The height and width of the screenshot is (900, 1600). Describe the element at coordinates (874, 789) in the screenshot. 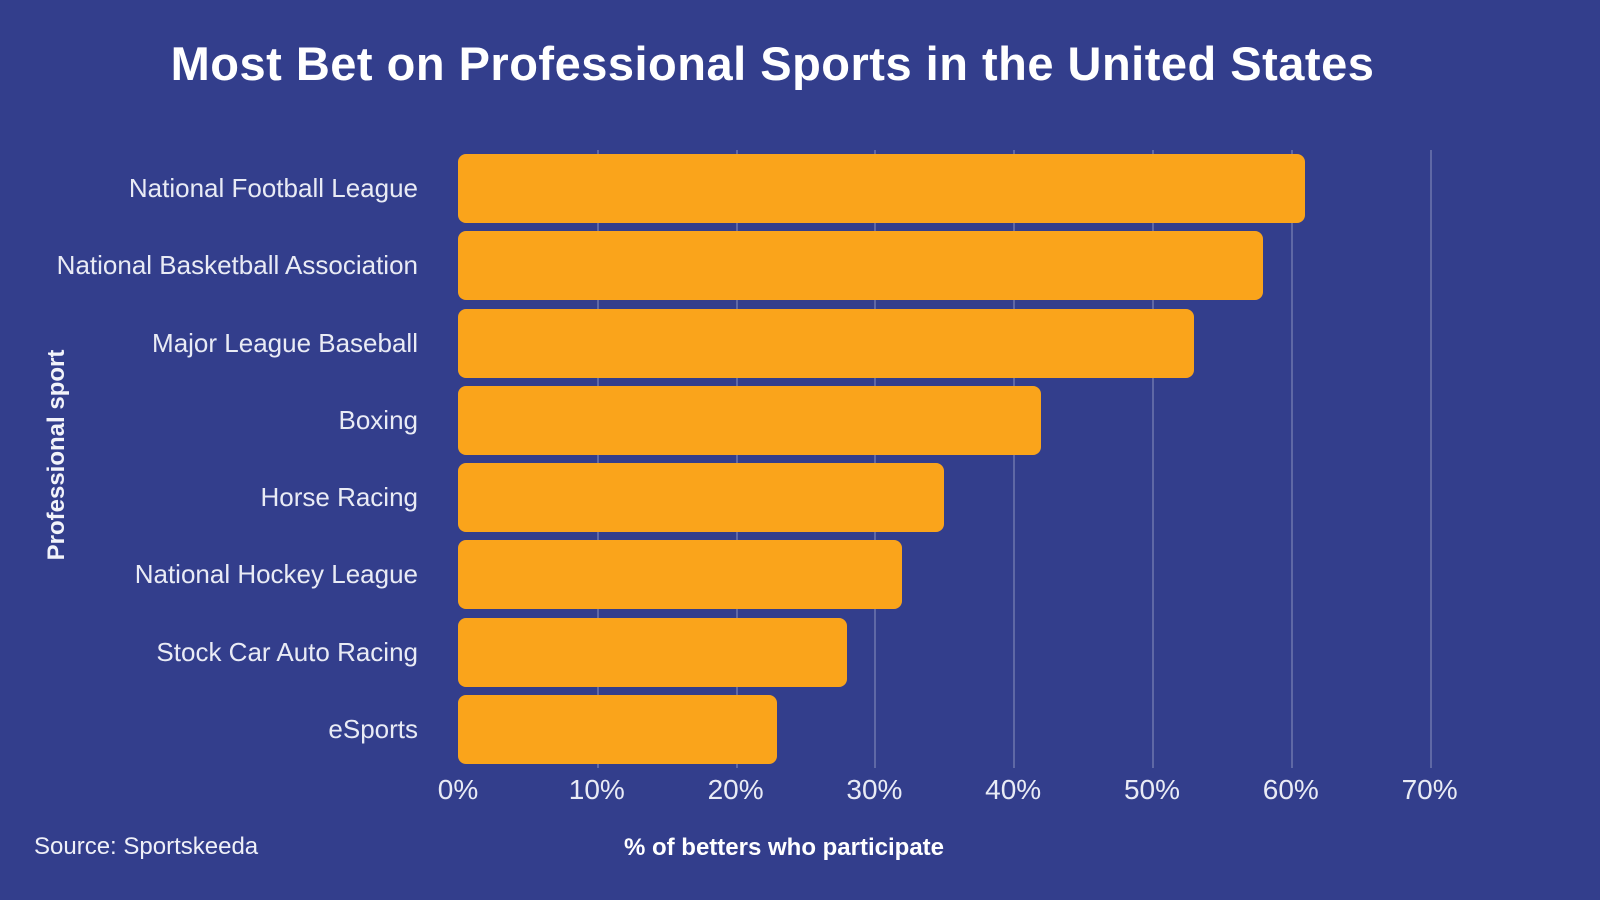

I see `x-tick-label: 30%` at that location.